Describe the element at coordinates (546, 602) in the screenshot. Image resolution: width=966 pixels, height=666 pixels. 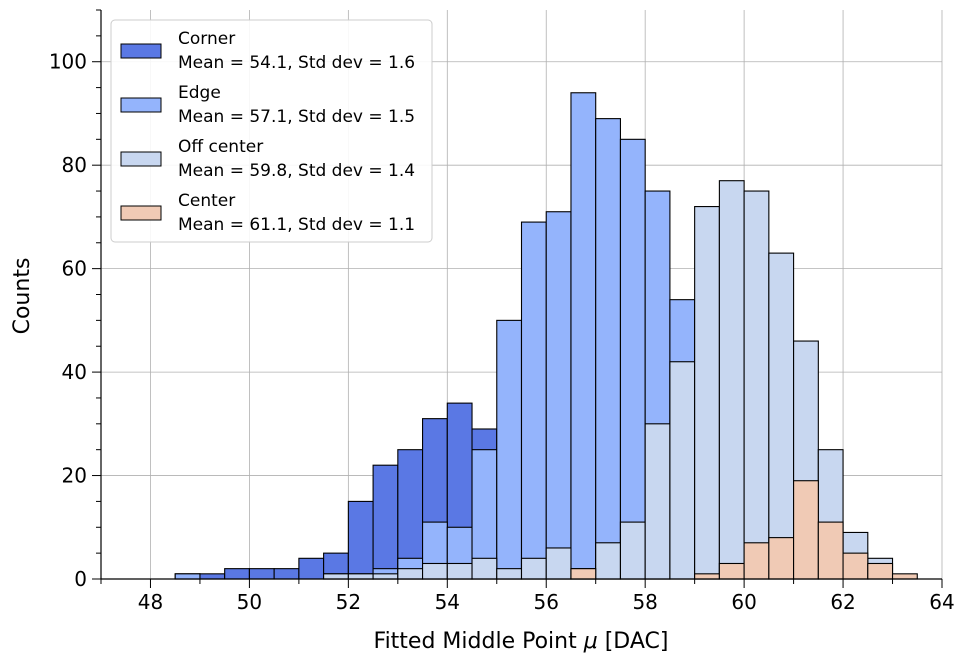
I see `x-tick-label: 56` at that location.